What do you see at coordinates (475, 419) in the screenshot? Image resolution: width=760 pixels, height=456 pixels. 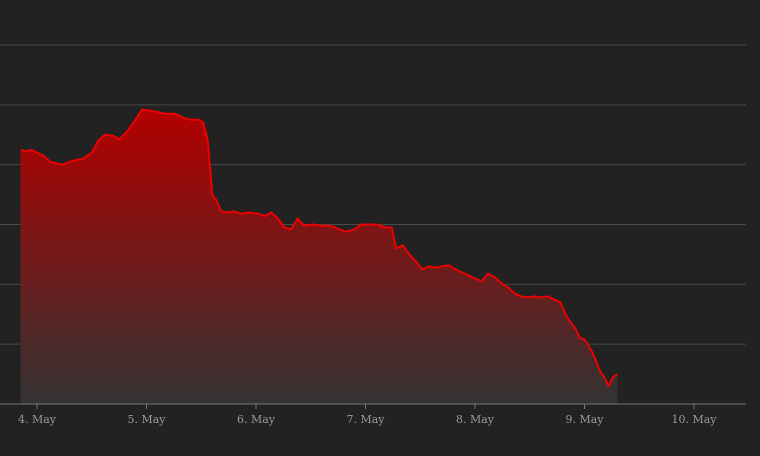 I see `x-tick-label: 8. May` at bounding box center [475, 419].